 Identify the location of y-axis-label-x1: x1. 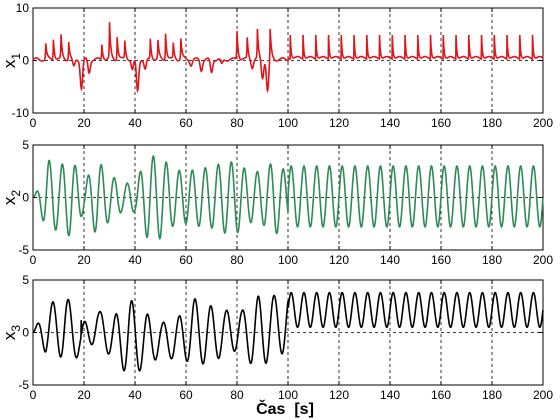
(11, 61).